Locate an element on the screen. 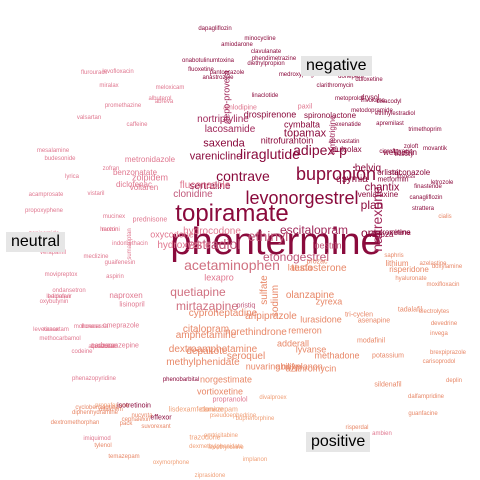  word-risperdal: risperdal is located at coordinates (357, 428).